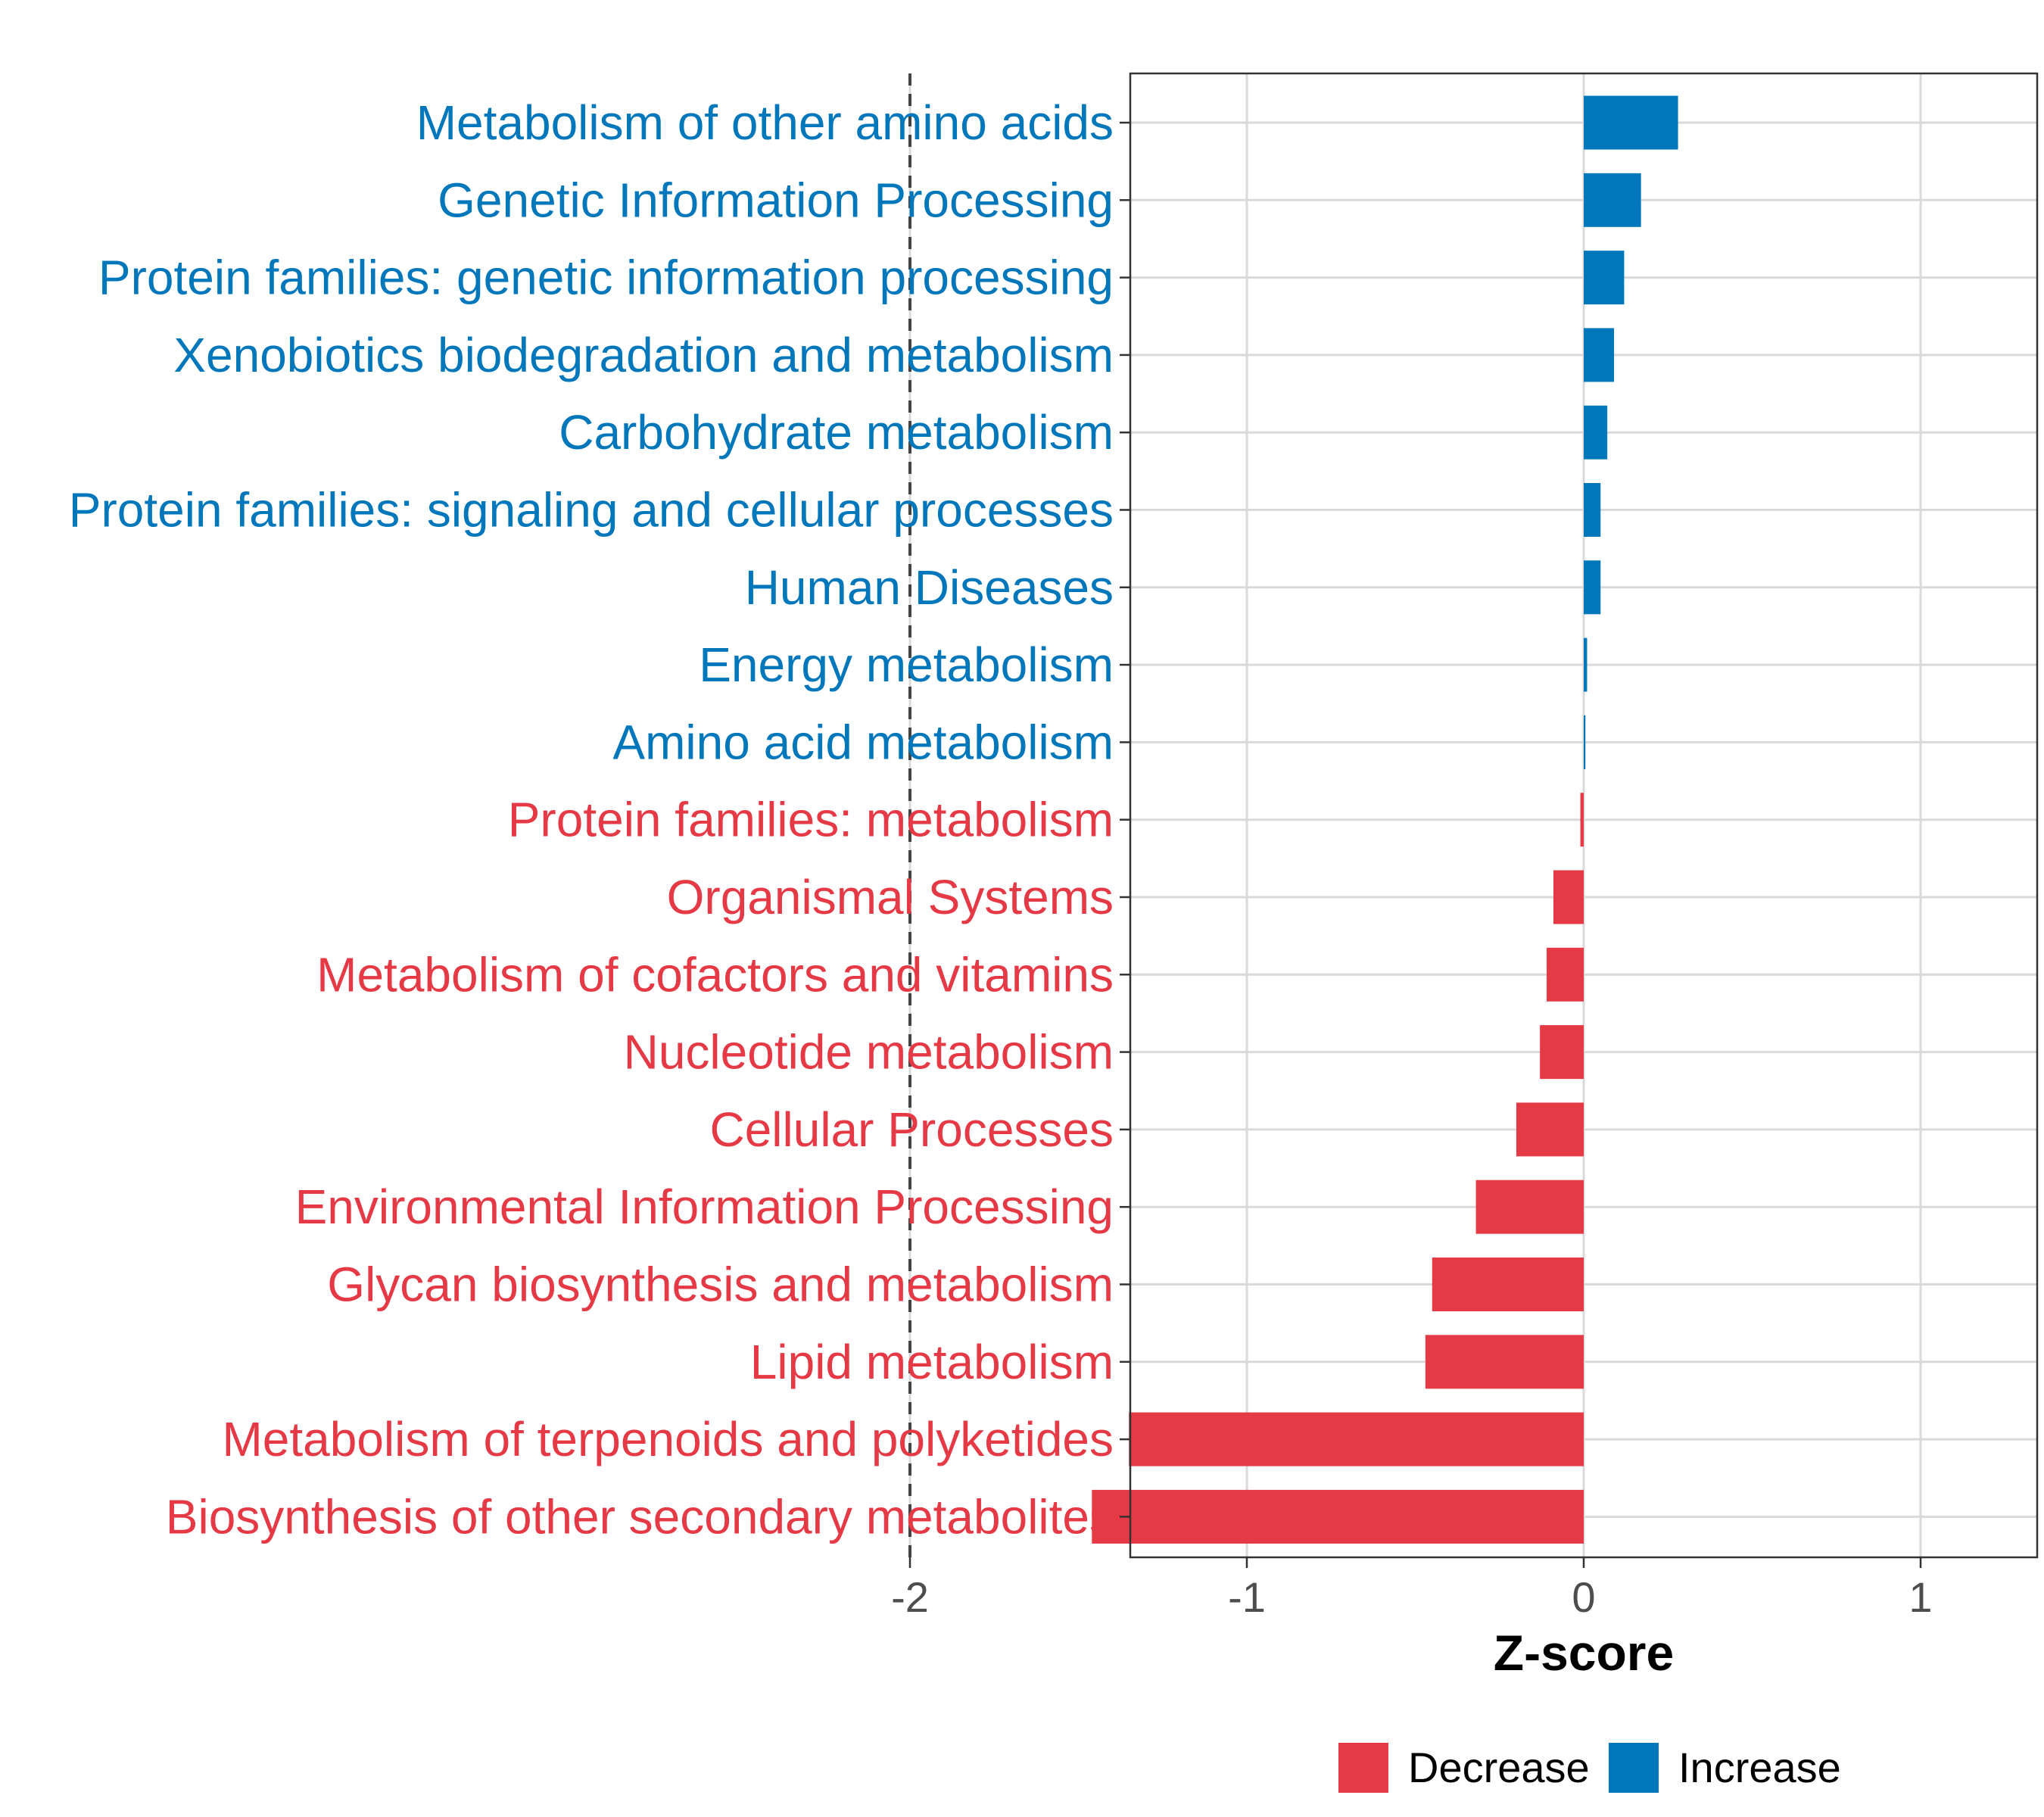 The height and width of the screenshot is (1817, 2044). I want to click on y-axis-ticks, so click(1125, 819).